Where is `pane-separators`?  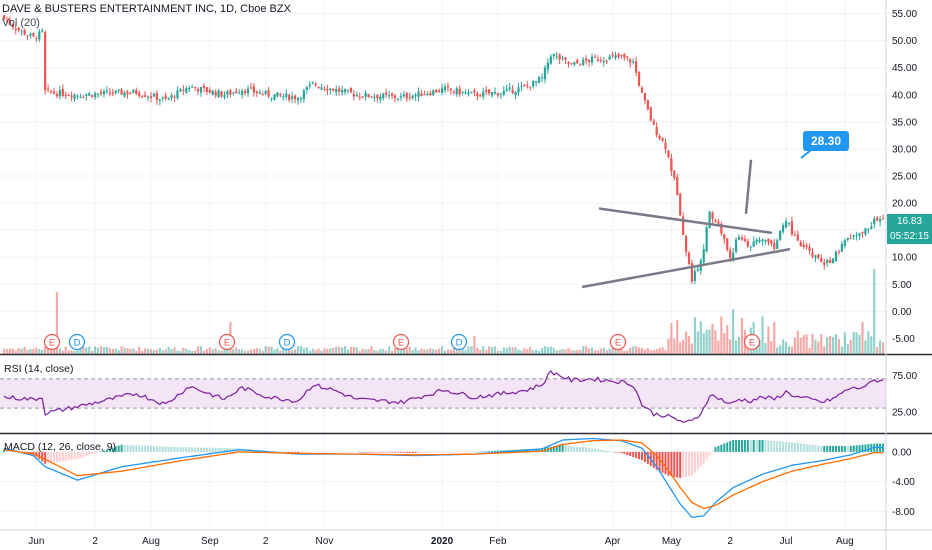
pane-separators is located at coordinates (466, 394).